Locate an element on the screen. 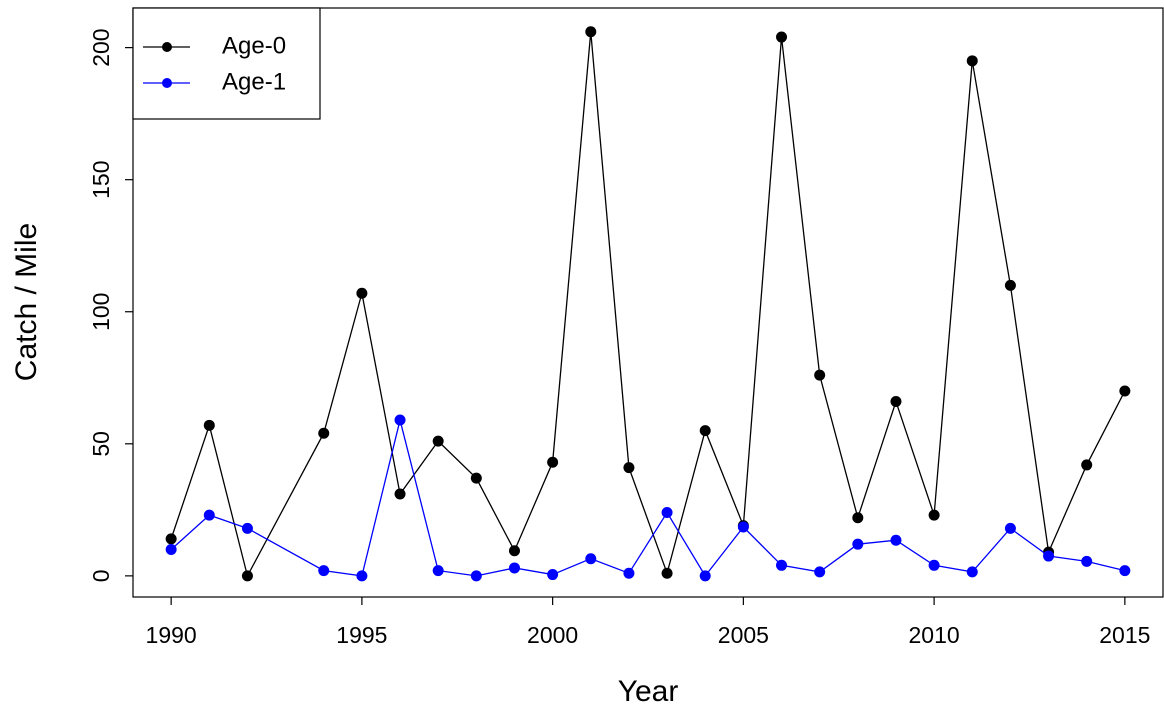  x-tick-label: 2015 is located at coordinates (1124, 635).